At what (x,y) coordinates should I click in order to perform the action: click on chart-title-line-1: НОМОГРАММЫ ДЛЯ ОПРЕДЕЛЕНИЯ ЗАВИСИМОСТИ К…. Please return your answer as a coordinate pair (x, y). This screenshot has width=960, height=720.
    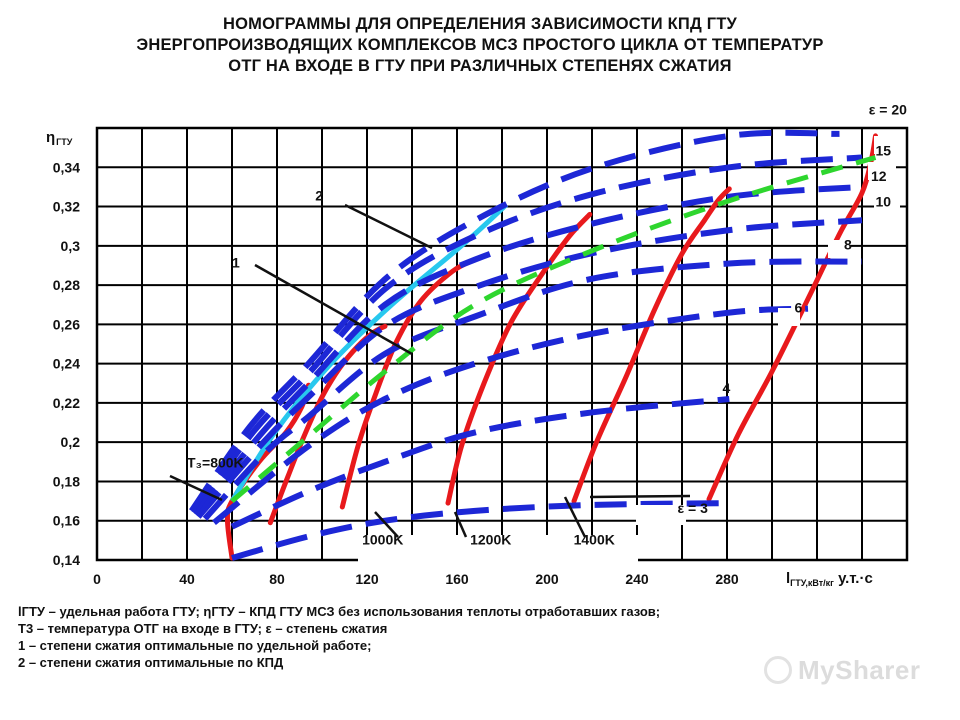
    Looking at the image, I should click on (480, 24).